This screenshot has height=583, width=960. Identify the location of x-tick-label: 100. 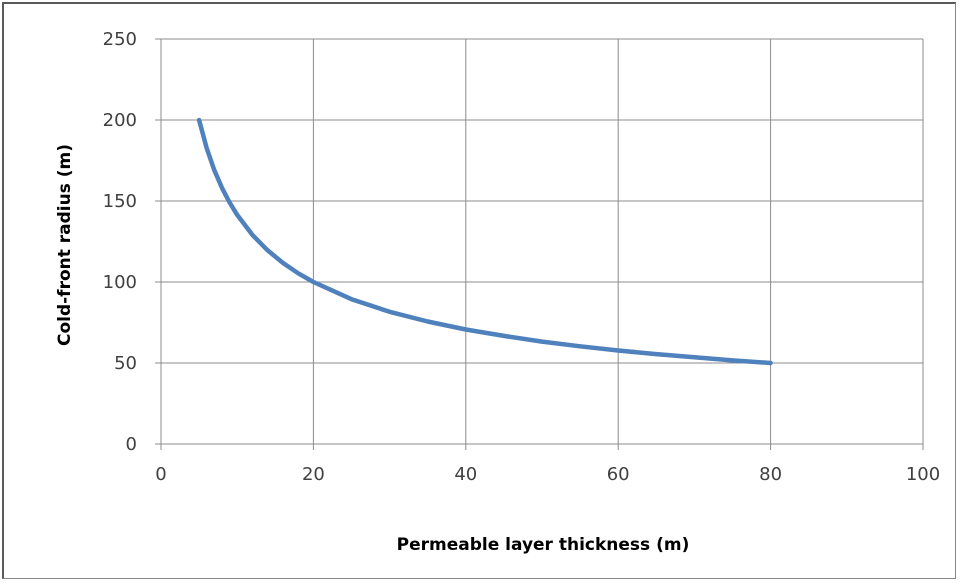
(923, 474).